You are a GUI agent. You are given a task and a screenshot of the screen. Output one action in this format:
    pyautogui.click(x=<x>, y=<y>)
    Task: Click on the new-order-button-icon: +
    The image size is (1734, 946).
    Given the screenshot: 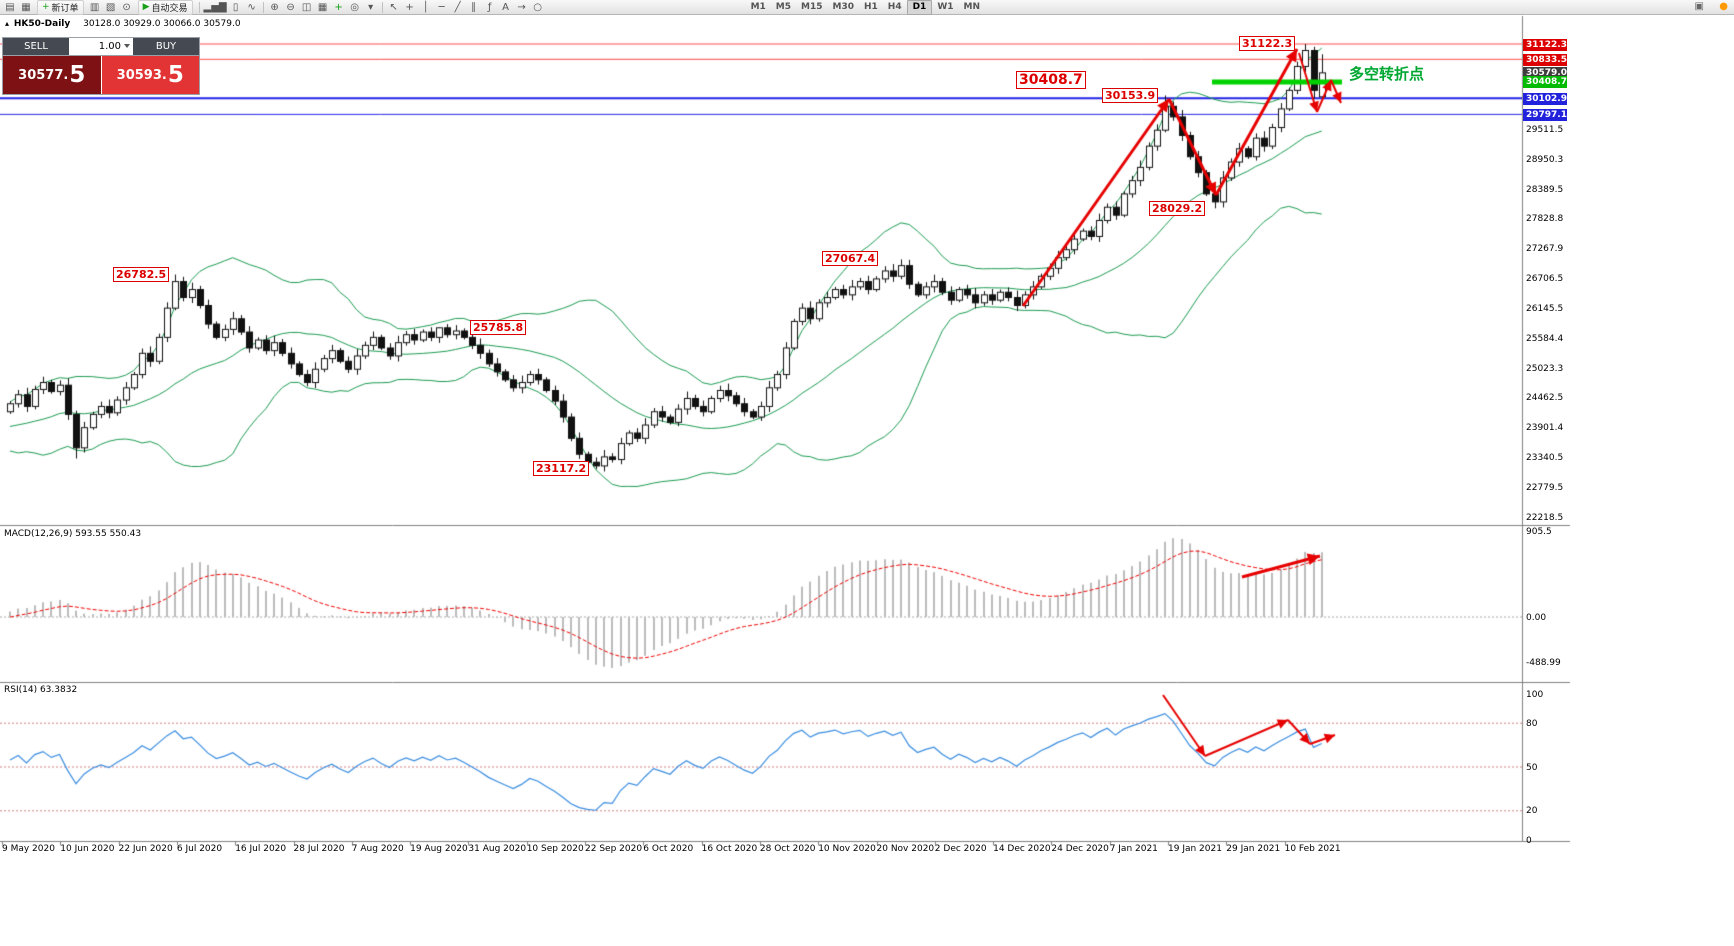 What is the action you would take?
    pyautogui.click(x=46, y=7)
    